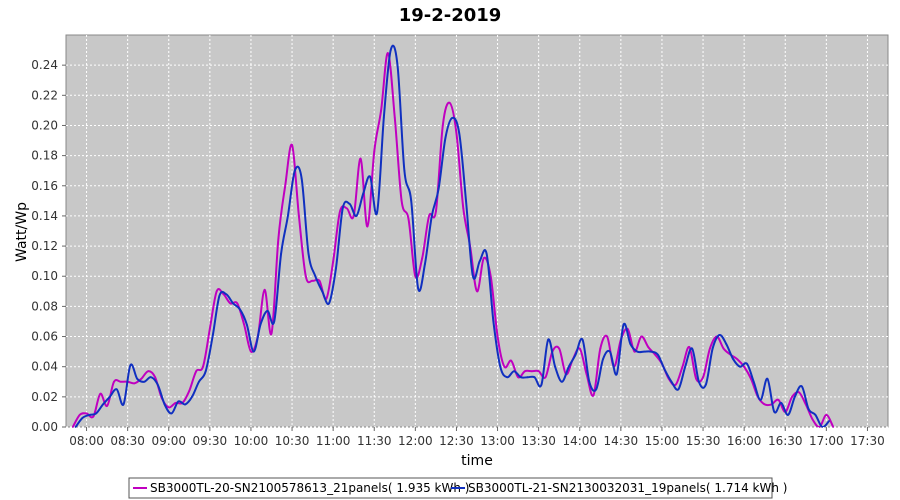 The height and width of the screenshot is (500, 900). I want to click on y-axis-label: Watt/Wp, so click(22, 232).